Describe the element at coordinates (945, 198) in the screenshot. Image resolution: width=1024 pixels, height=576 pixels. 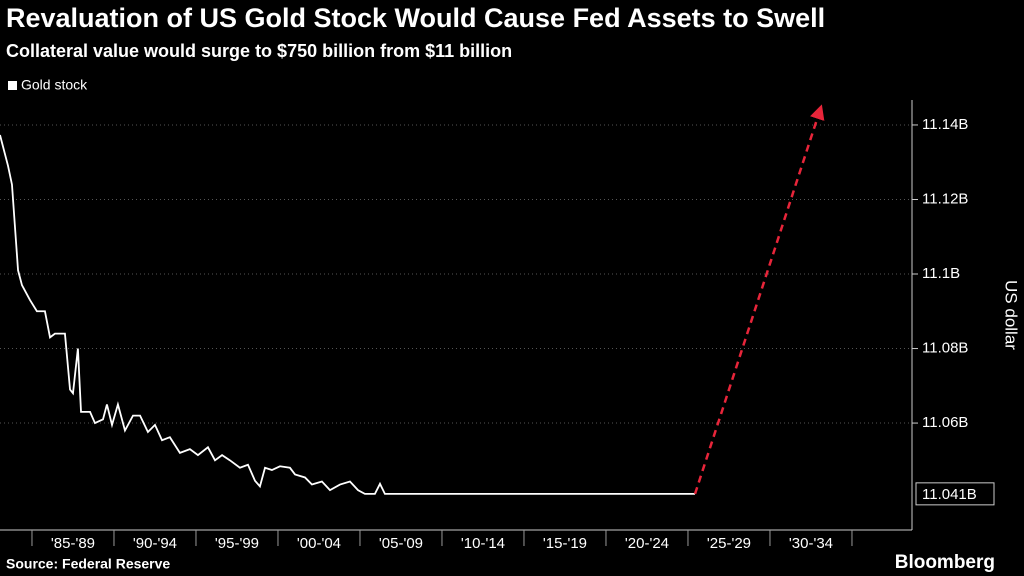
I see `y-tick-label: 11.12B` at that location.